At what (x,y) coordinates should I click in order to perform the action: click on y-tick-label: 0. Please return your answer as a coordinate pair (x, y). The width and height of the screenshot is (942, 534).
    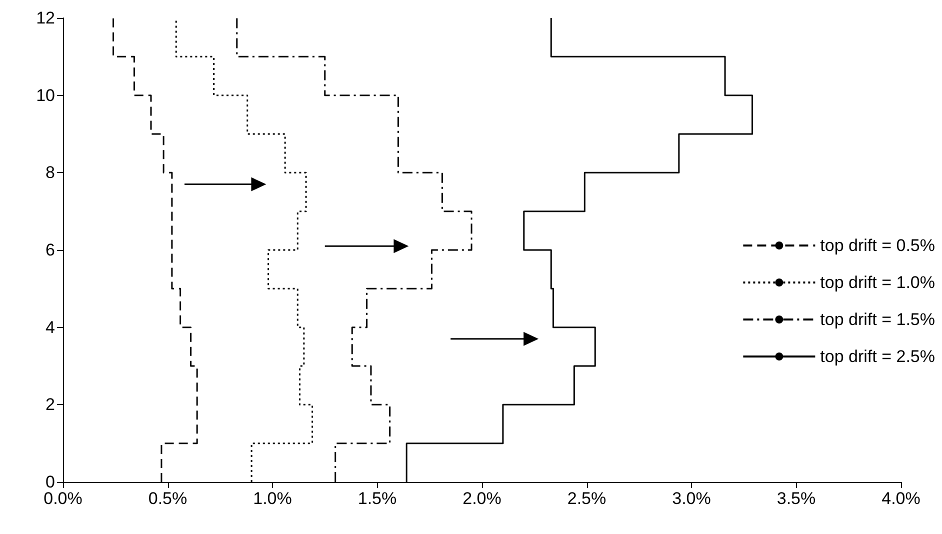
    Looking at the image, I should click on (50, 482).